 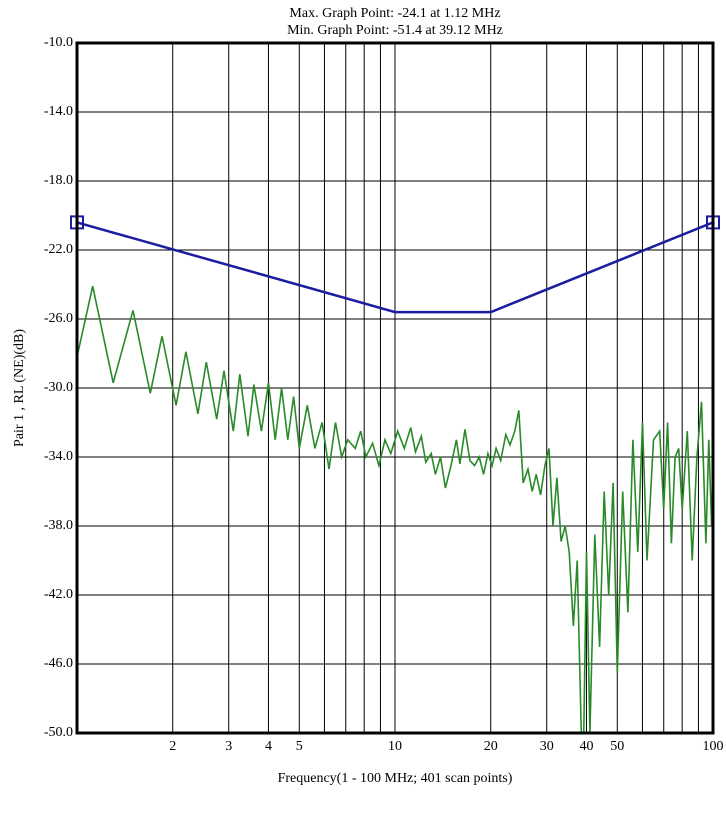 I want to click on x-tick-label: 50, so click(x=617, y=746).